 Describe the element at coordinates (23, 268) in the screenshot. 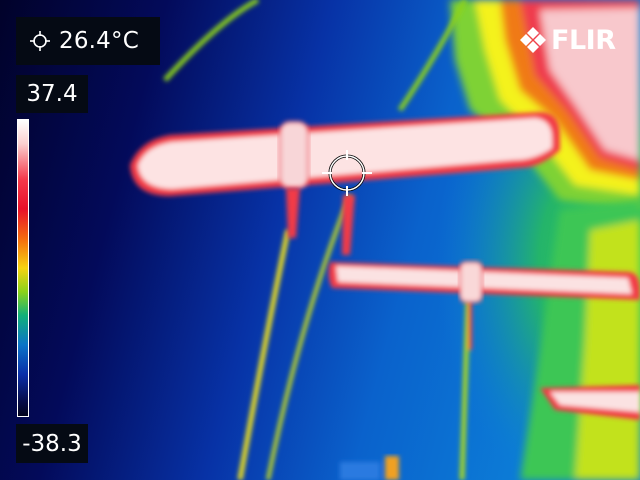

I see `temperature-color-bar` at that location.